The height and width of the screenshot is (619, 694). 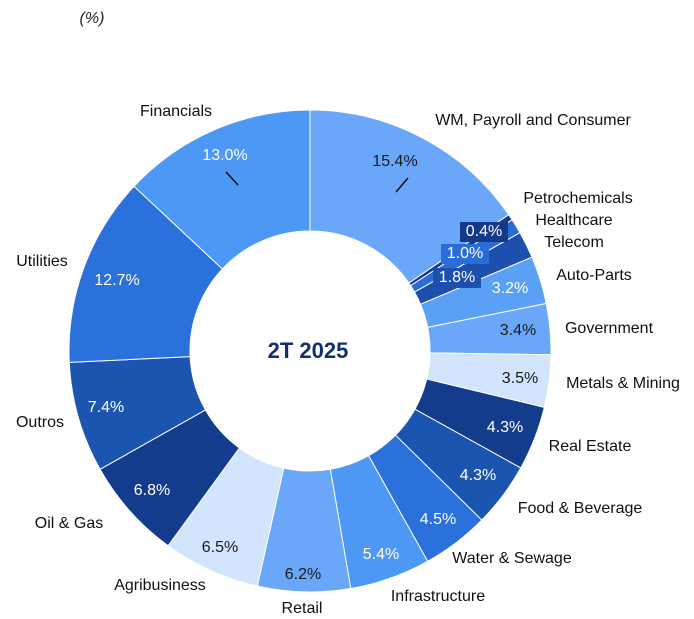 What do you see at coordinates (594, 275) in the screenshot?
I see `category-label: Auto-Parts` at bounding box center [594, 275].